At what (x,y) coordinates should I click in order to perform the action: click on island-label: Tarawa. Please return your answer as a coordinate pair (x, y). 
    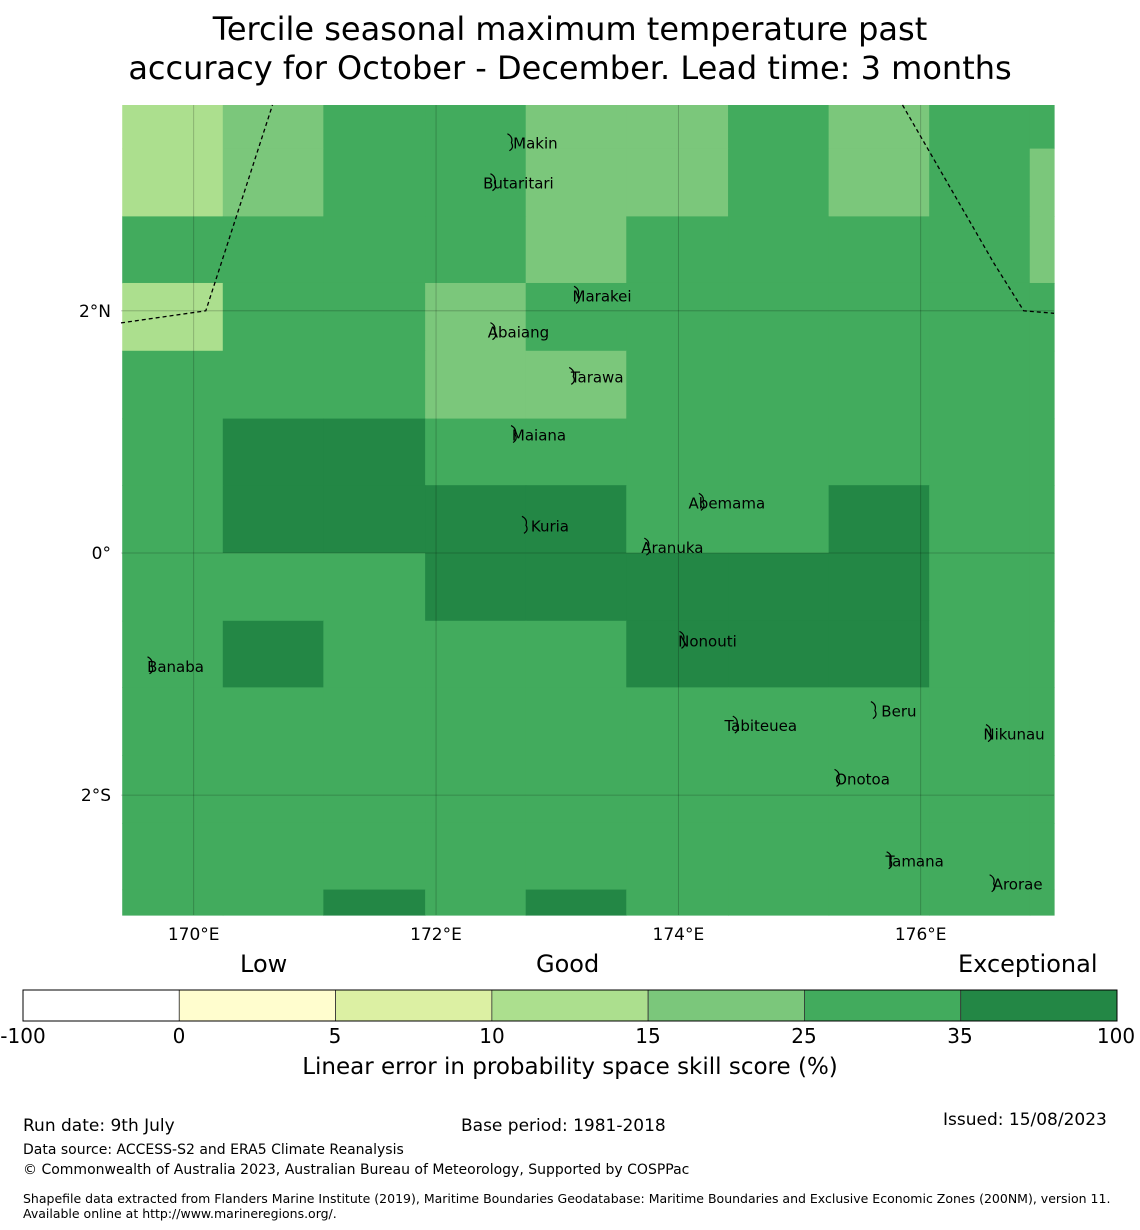
    Looking at the image, I should click on (597, 377).